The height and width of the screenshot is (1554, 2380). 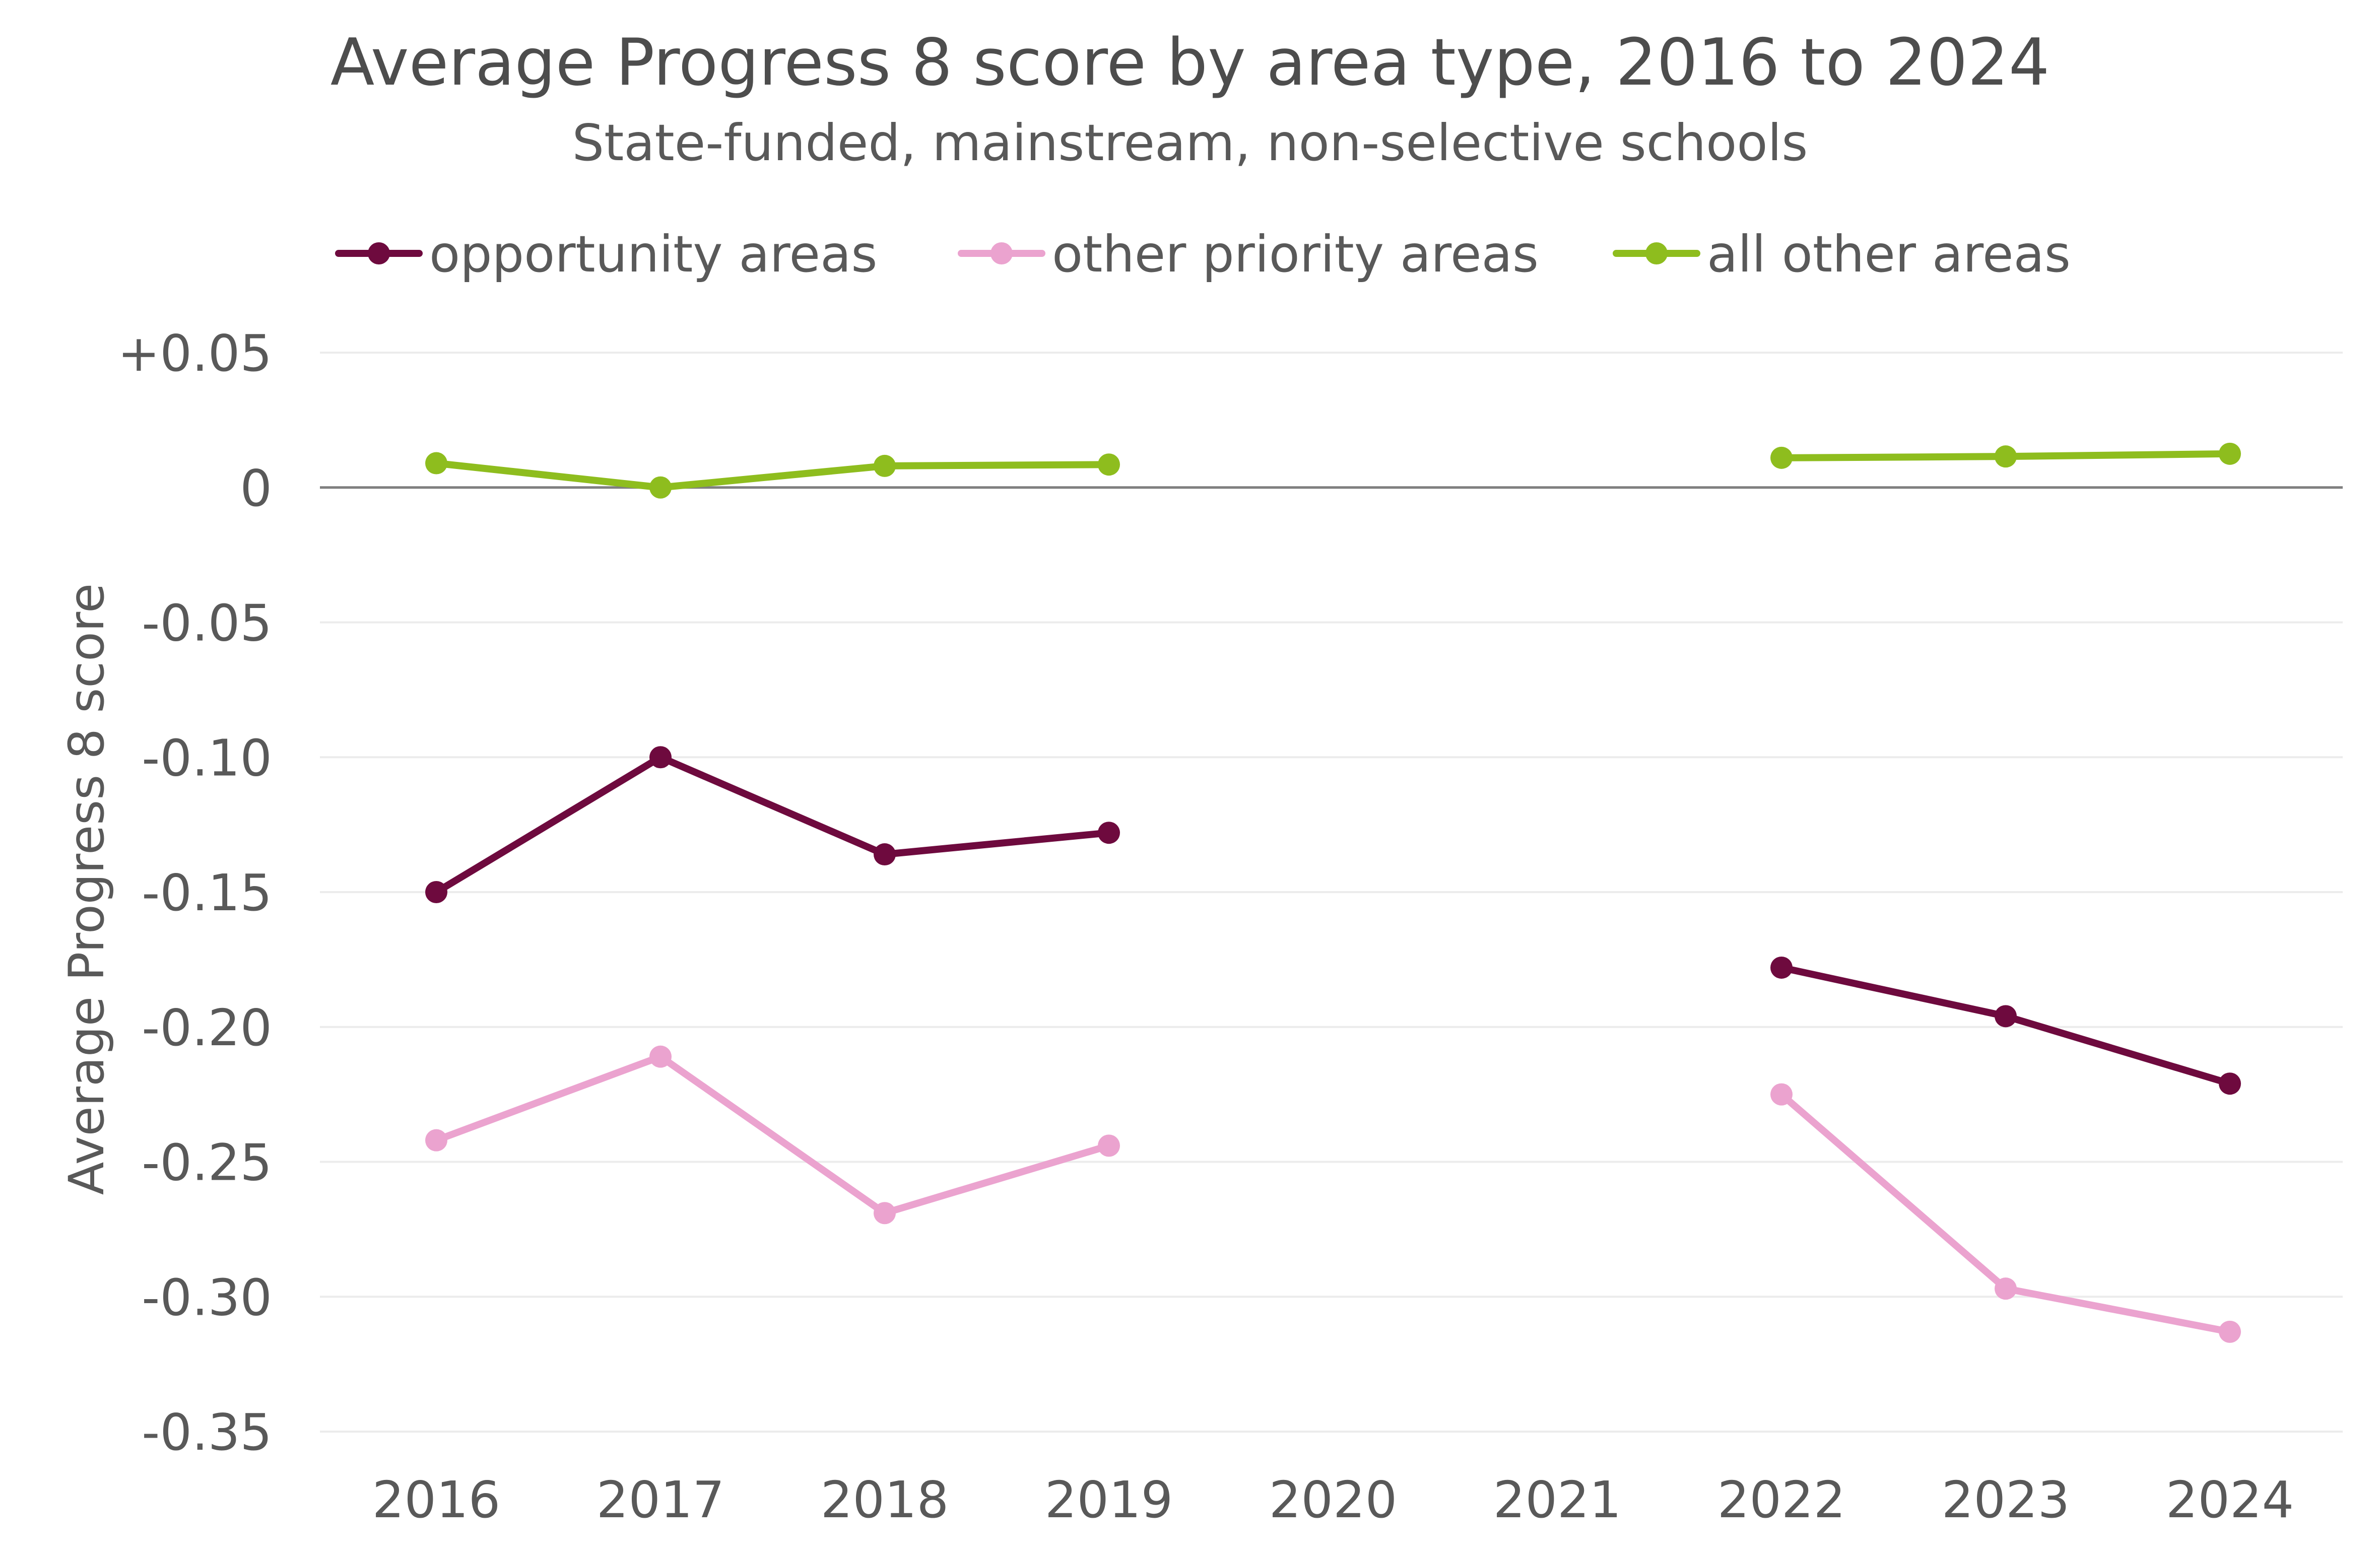 I want to click on legend-item: all other areas, so click(x=1842, y=254).